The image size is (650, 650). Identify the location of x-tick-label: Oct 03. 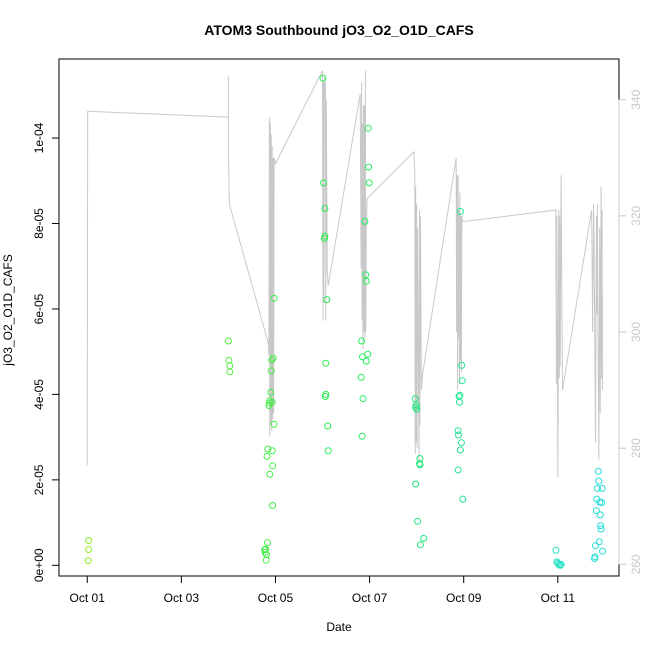
(182, 598).